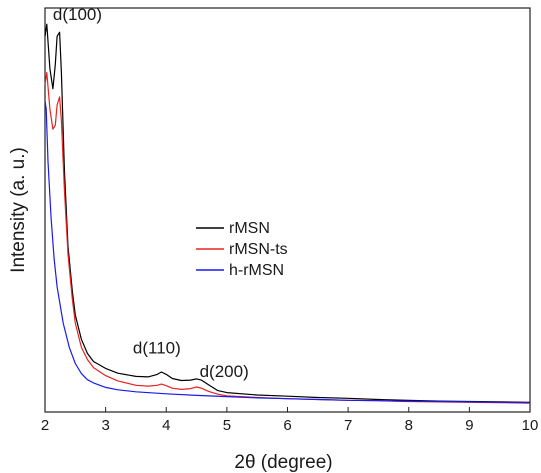  What do you see at coordinates (530, 425) in the screenshot?
I see `x-tick-label: 10` at bounding box center [530, 425].